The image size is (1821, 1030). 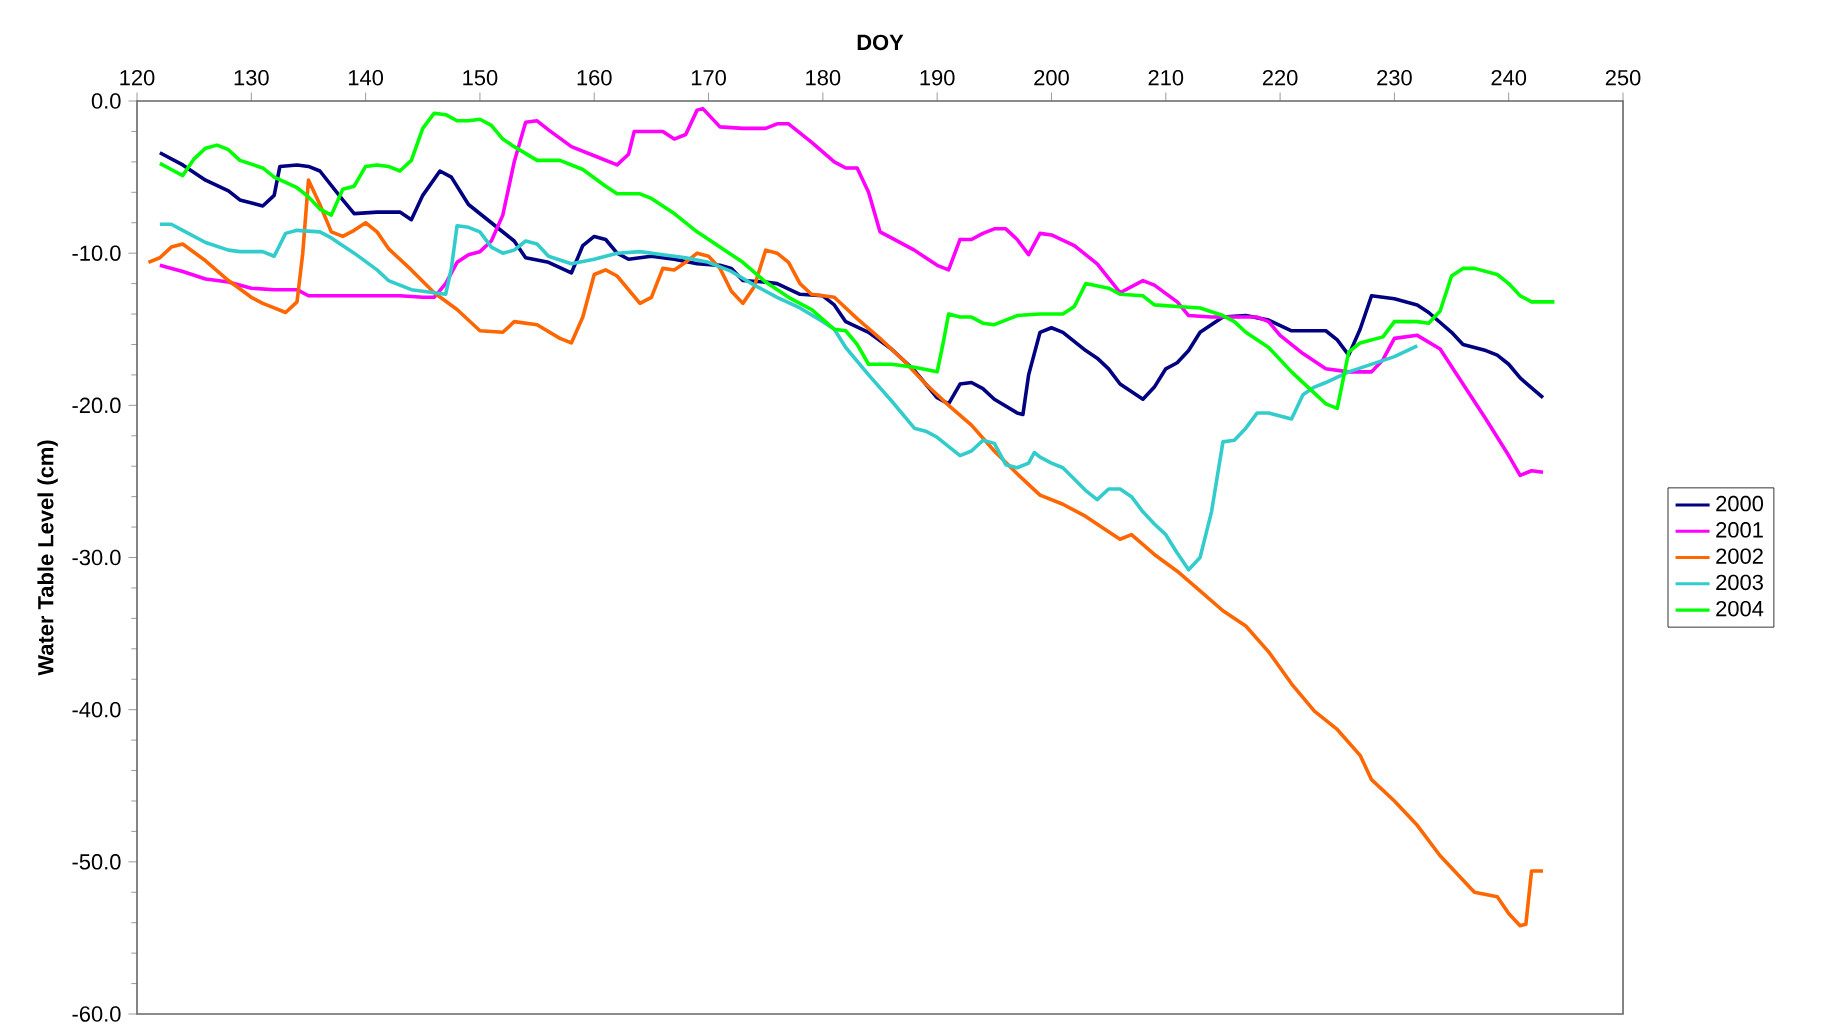 I want to click on legend-label: 2001, so click(x=1739, y=530).